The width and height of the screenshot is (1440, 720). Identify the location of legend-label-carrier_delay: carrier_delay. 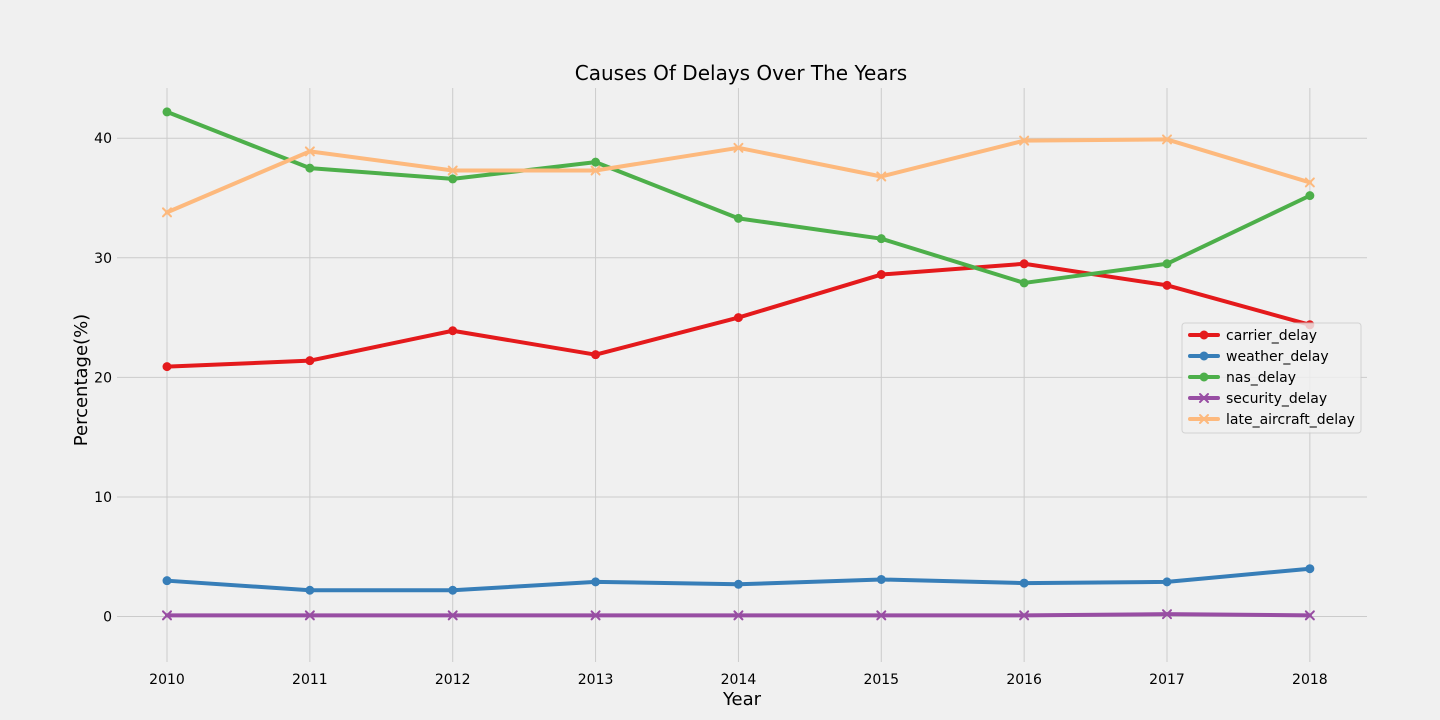
(1271, 336).